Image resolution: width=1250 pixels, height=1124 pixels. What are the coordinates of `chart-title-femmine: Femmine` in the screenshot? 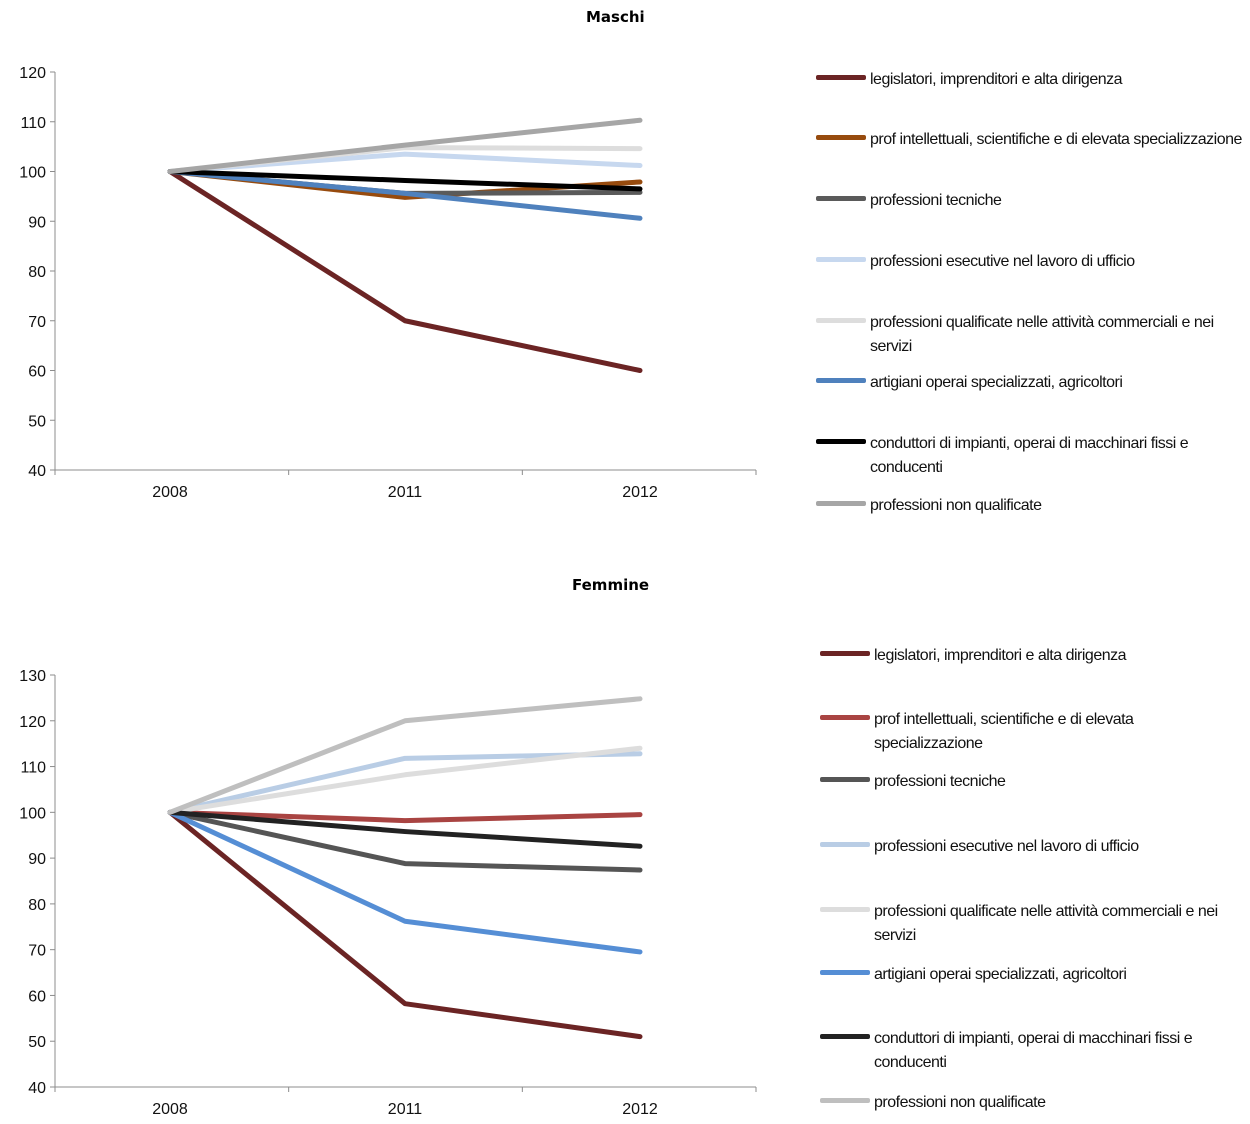 It's located at (611, 585).